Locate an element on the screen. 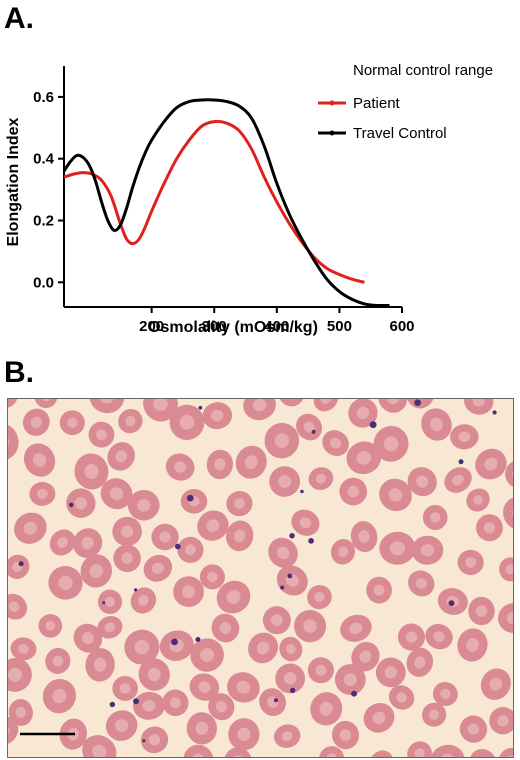 The image size is (520, 760). x-tick-label: 400 is located at coordinates (276, 326).